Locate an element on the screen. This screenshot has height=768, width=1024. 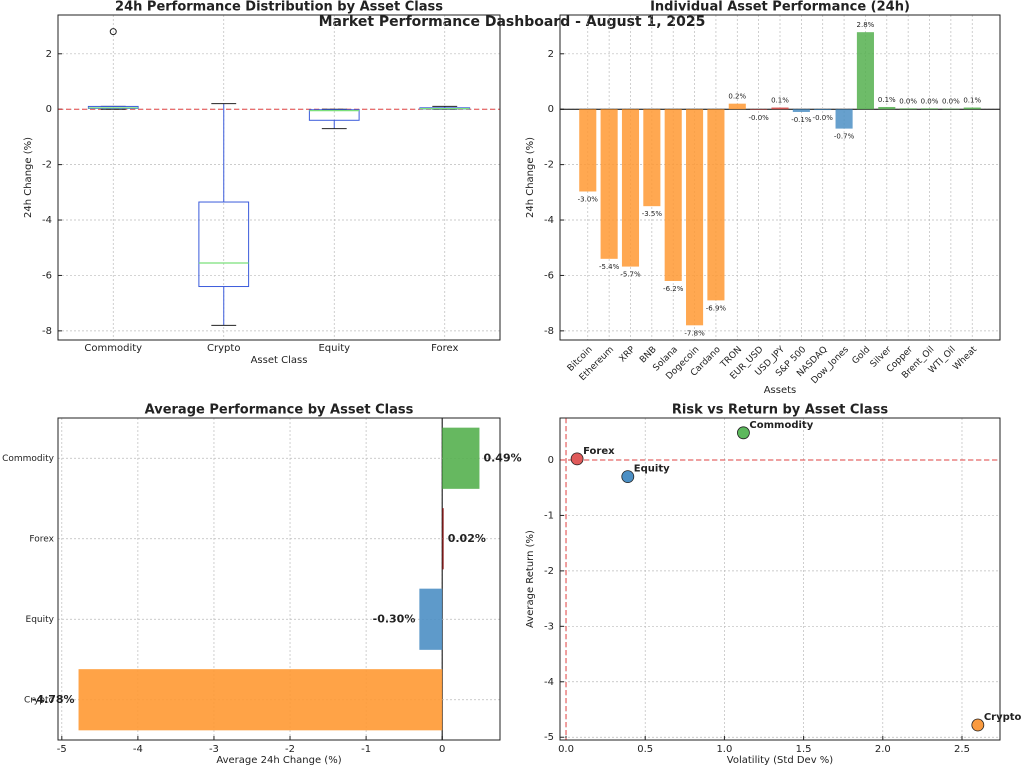
x-tick-label: -4 is located at coordinates (138, 749).